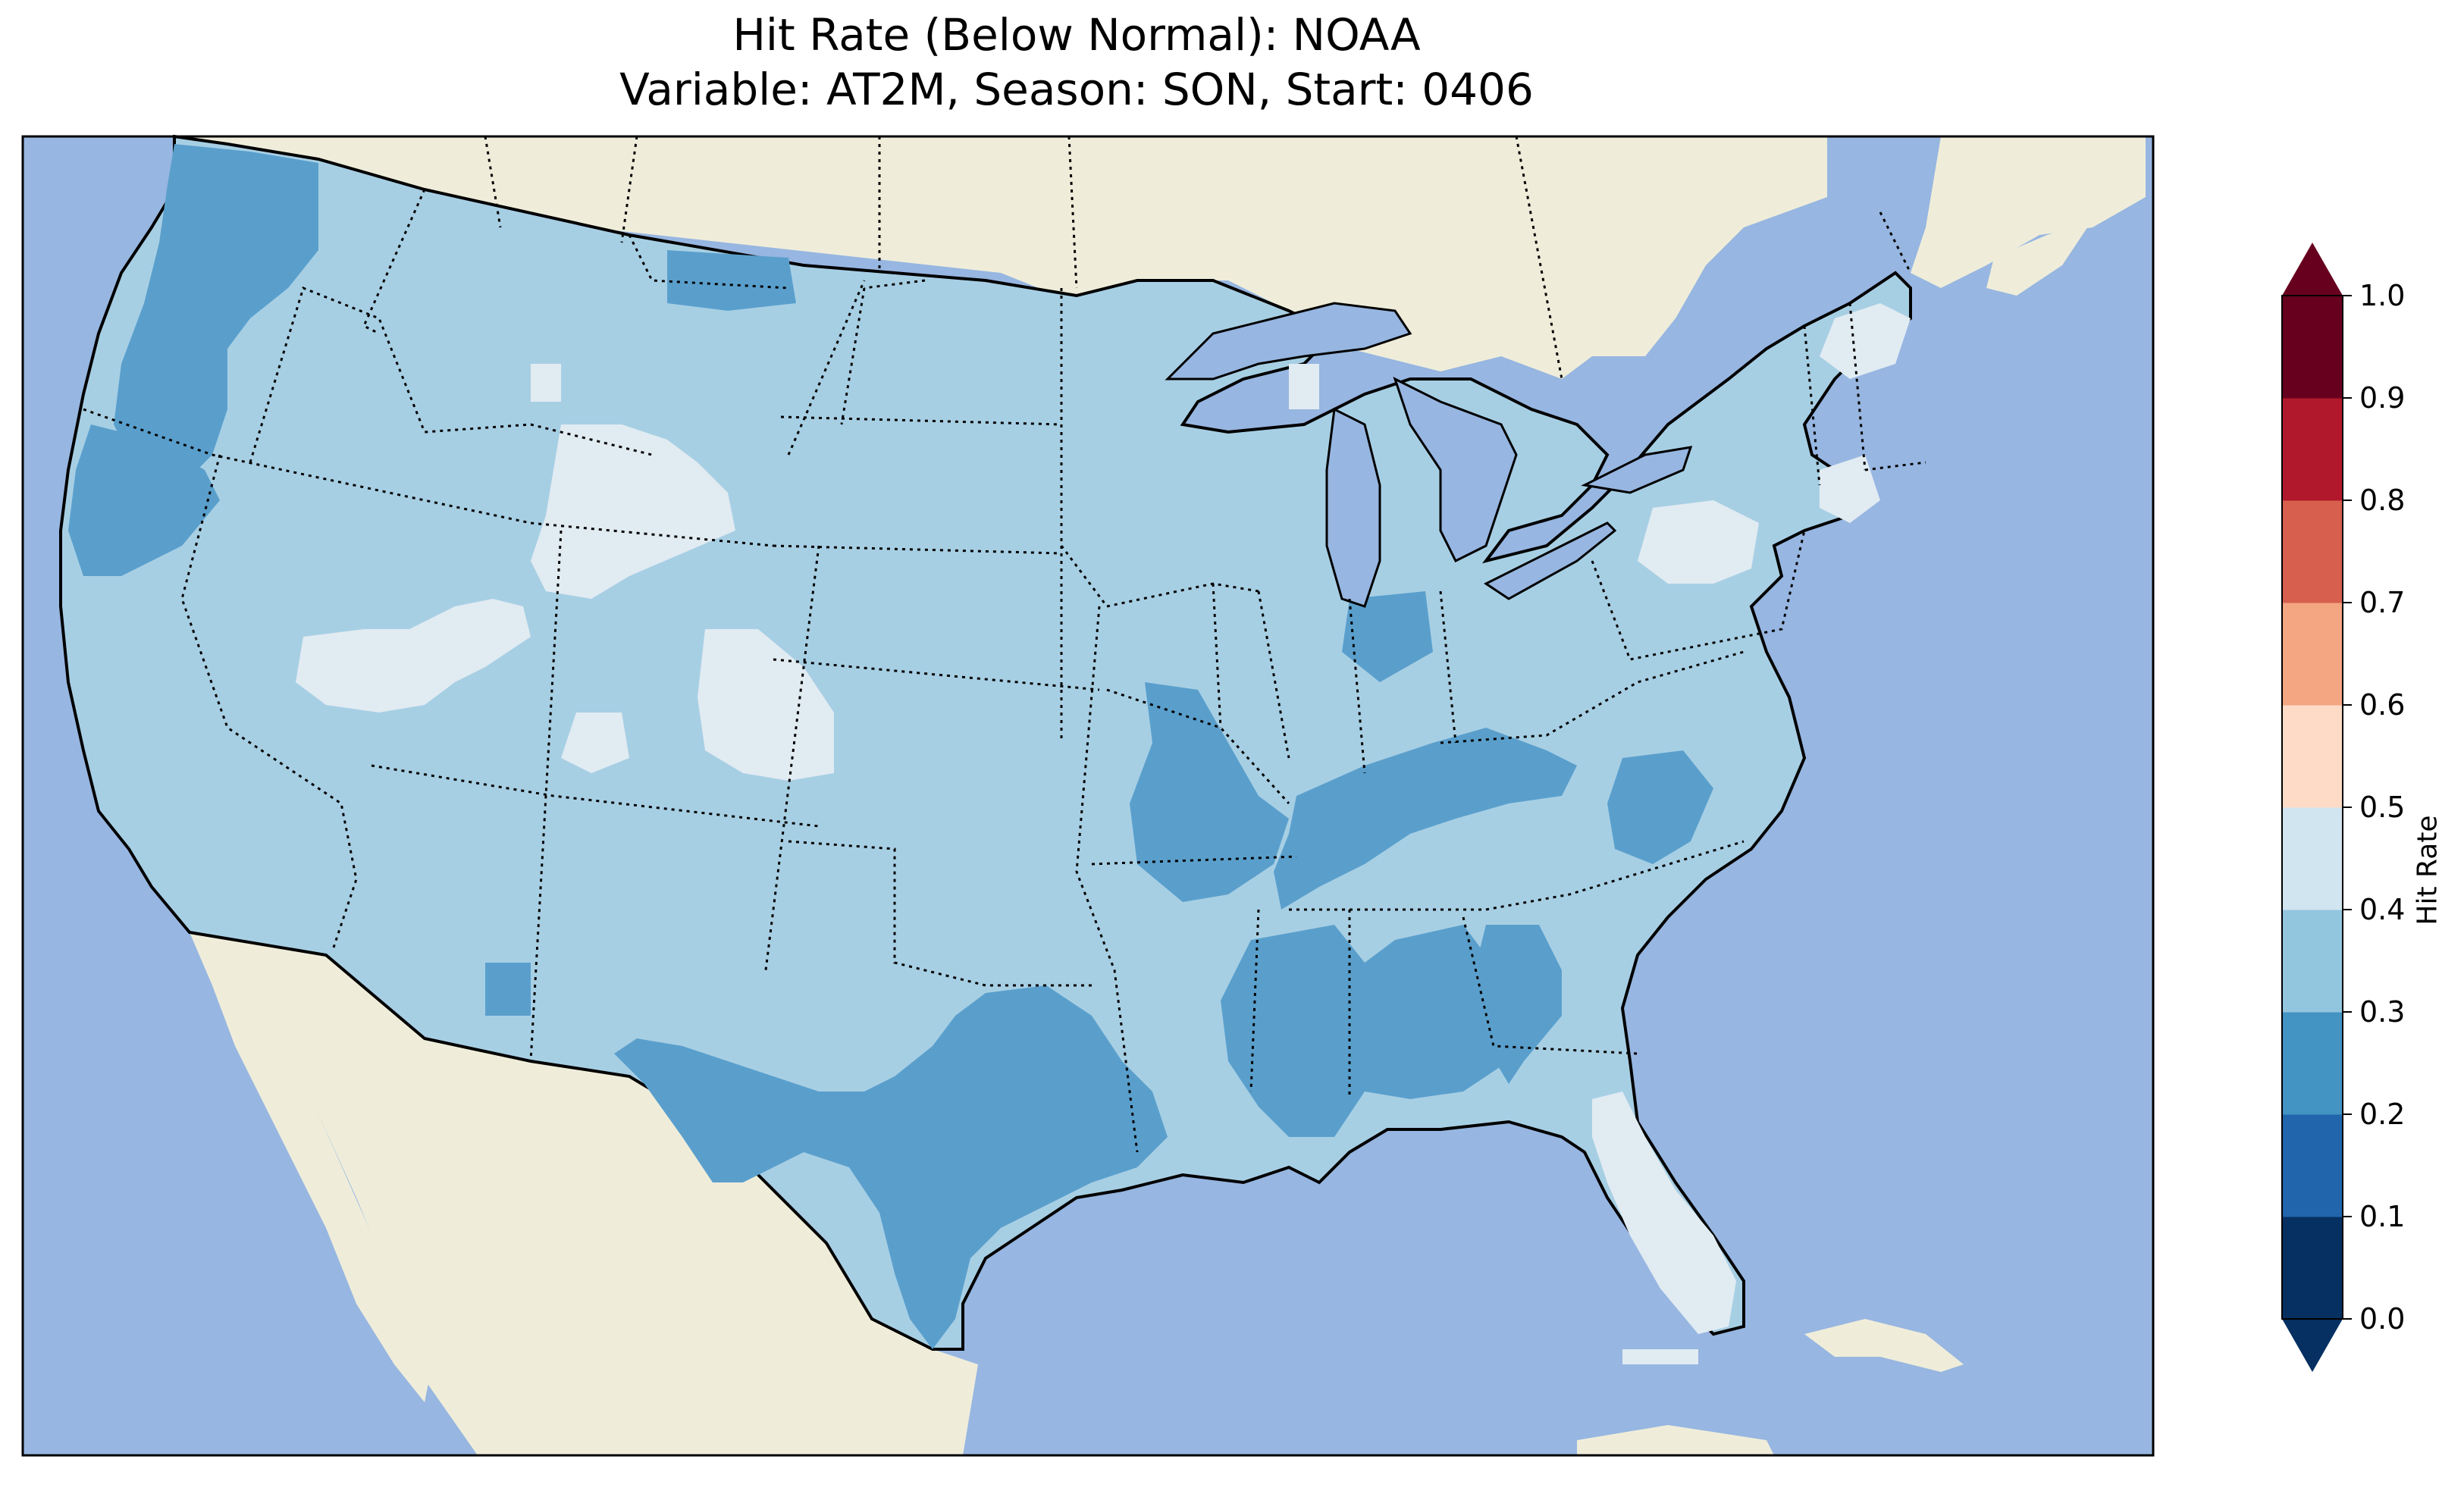 The image size is (2464, 1494). I want to click on map-title-line-2: Variable: AT2M, Season: SON, Start: 0406, so click(1076, 89).